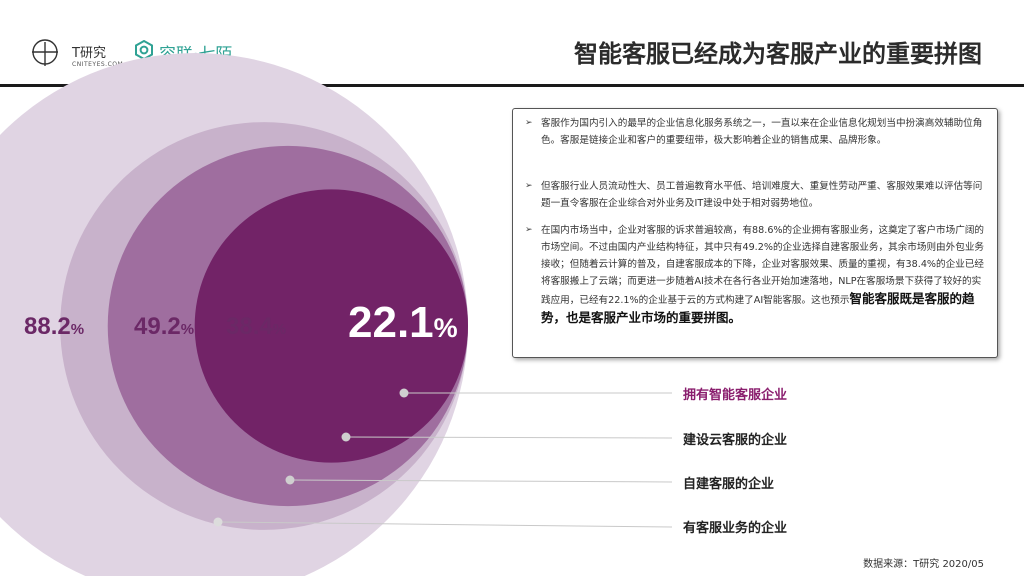 The width and height of the screenshot is (1024, 576). I want to click on value-label-smart-service: 22.1%, so click(403, 322).